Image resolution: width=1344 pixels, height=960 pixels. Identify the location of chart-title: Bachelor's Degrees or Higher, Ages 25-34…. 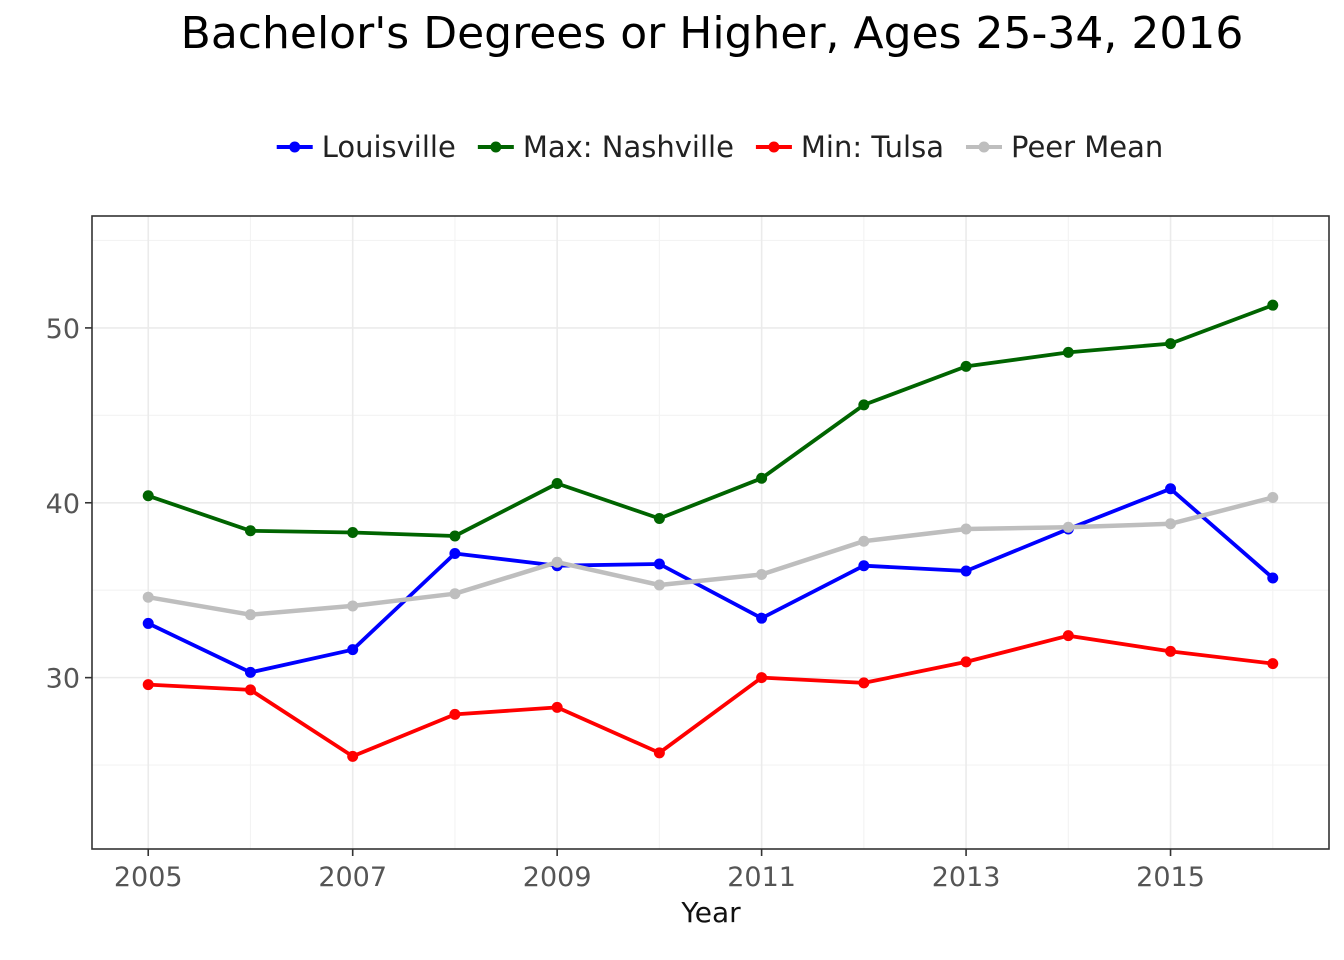
(712, 33).